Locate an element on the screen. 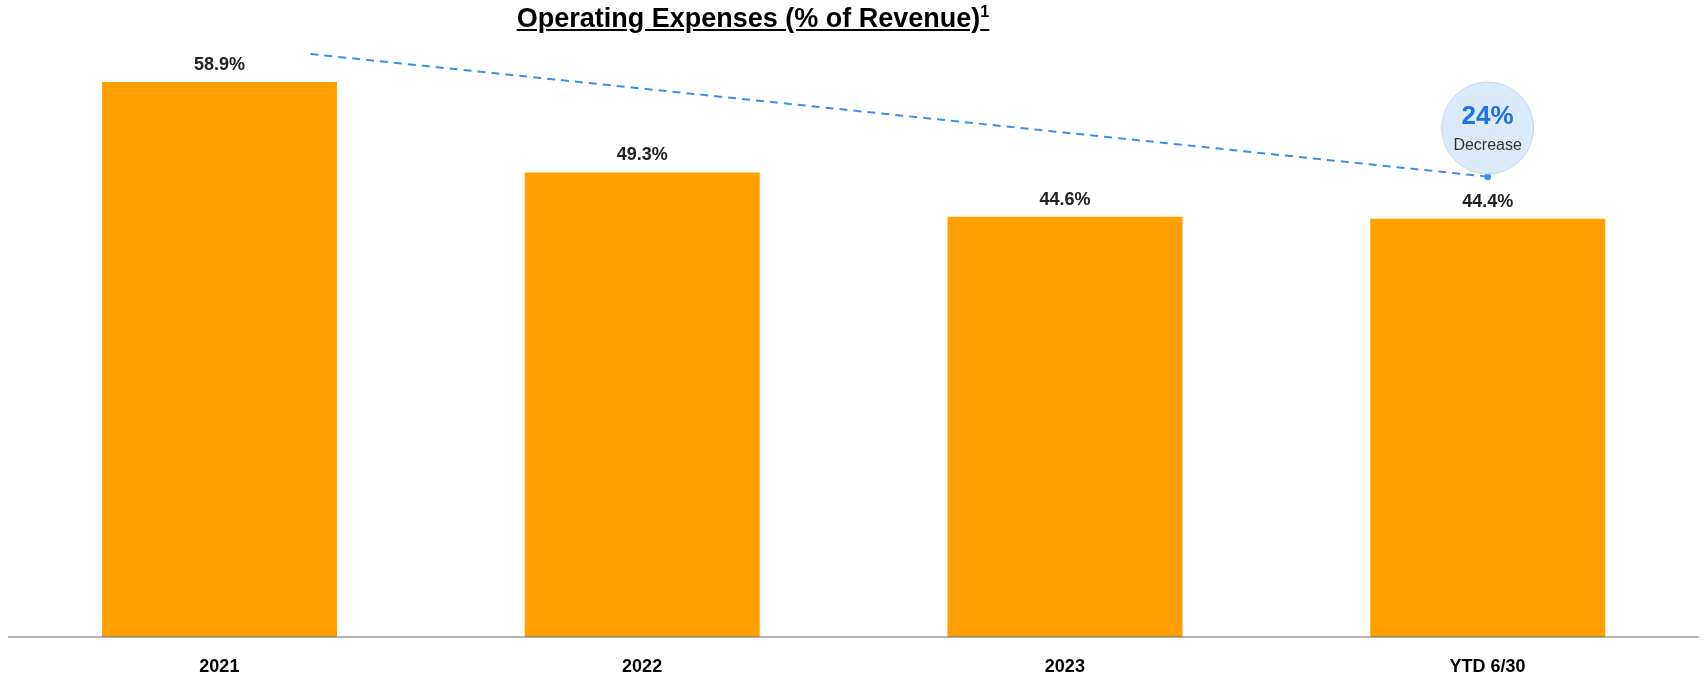 The image size is (1707, 686). data-label: 44.6% is located at coordinates (1065, 198).